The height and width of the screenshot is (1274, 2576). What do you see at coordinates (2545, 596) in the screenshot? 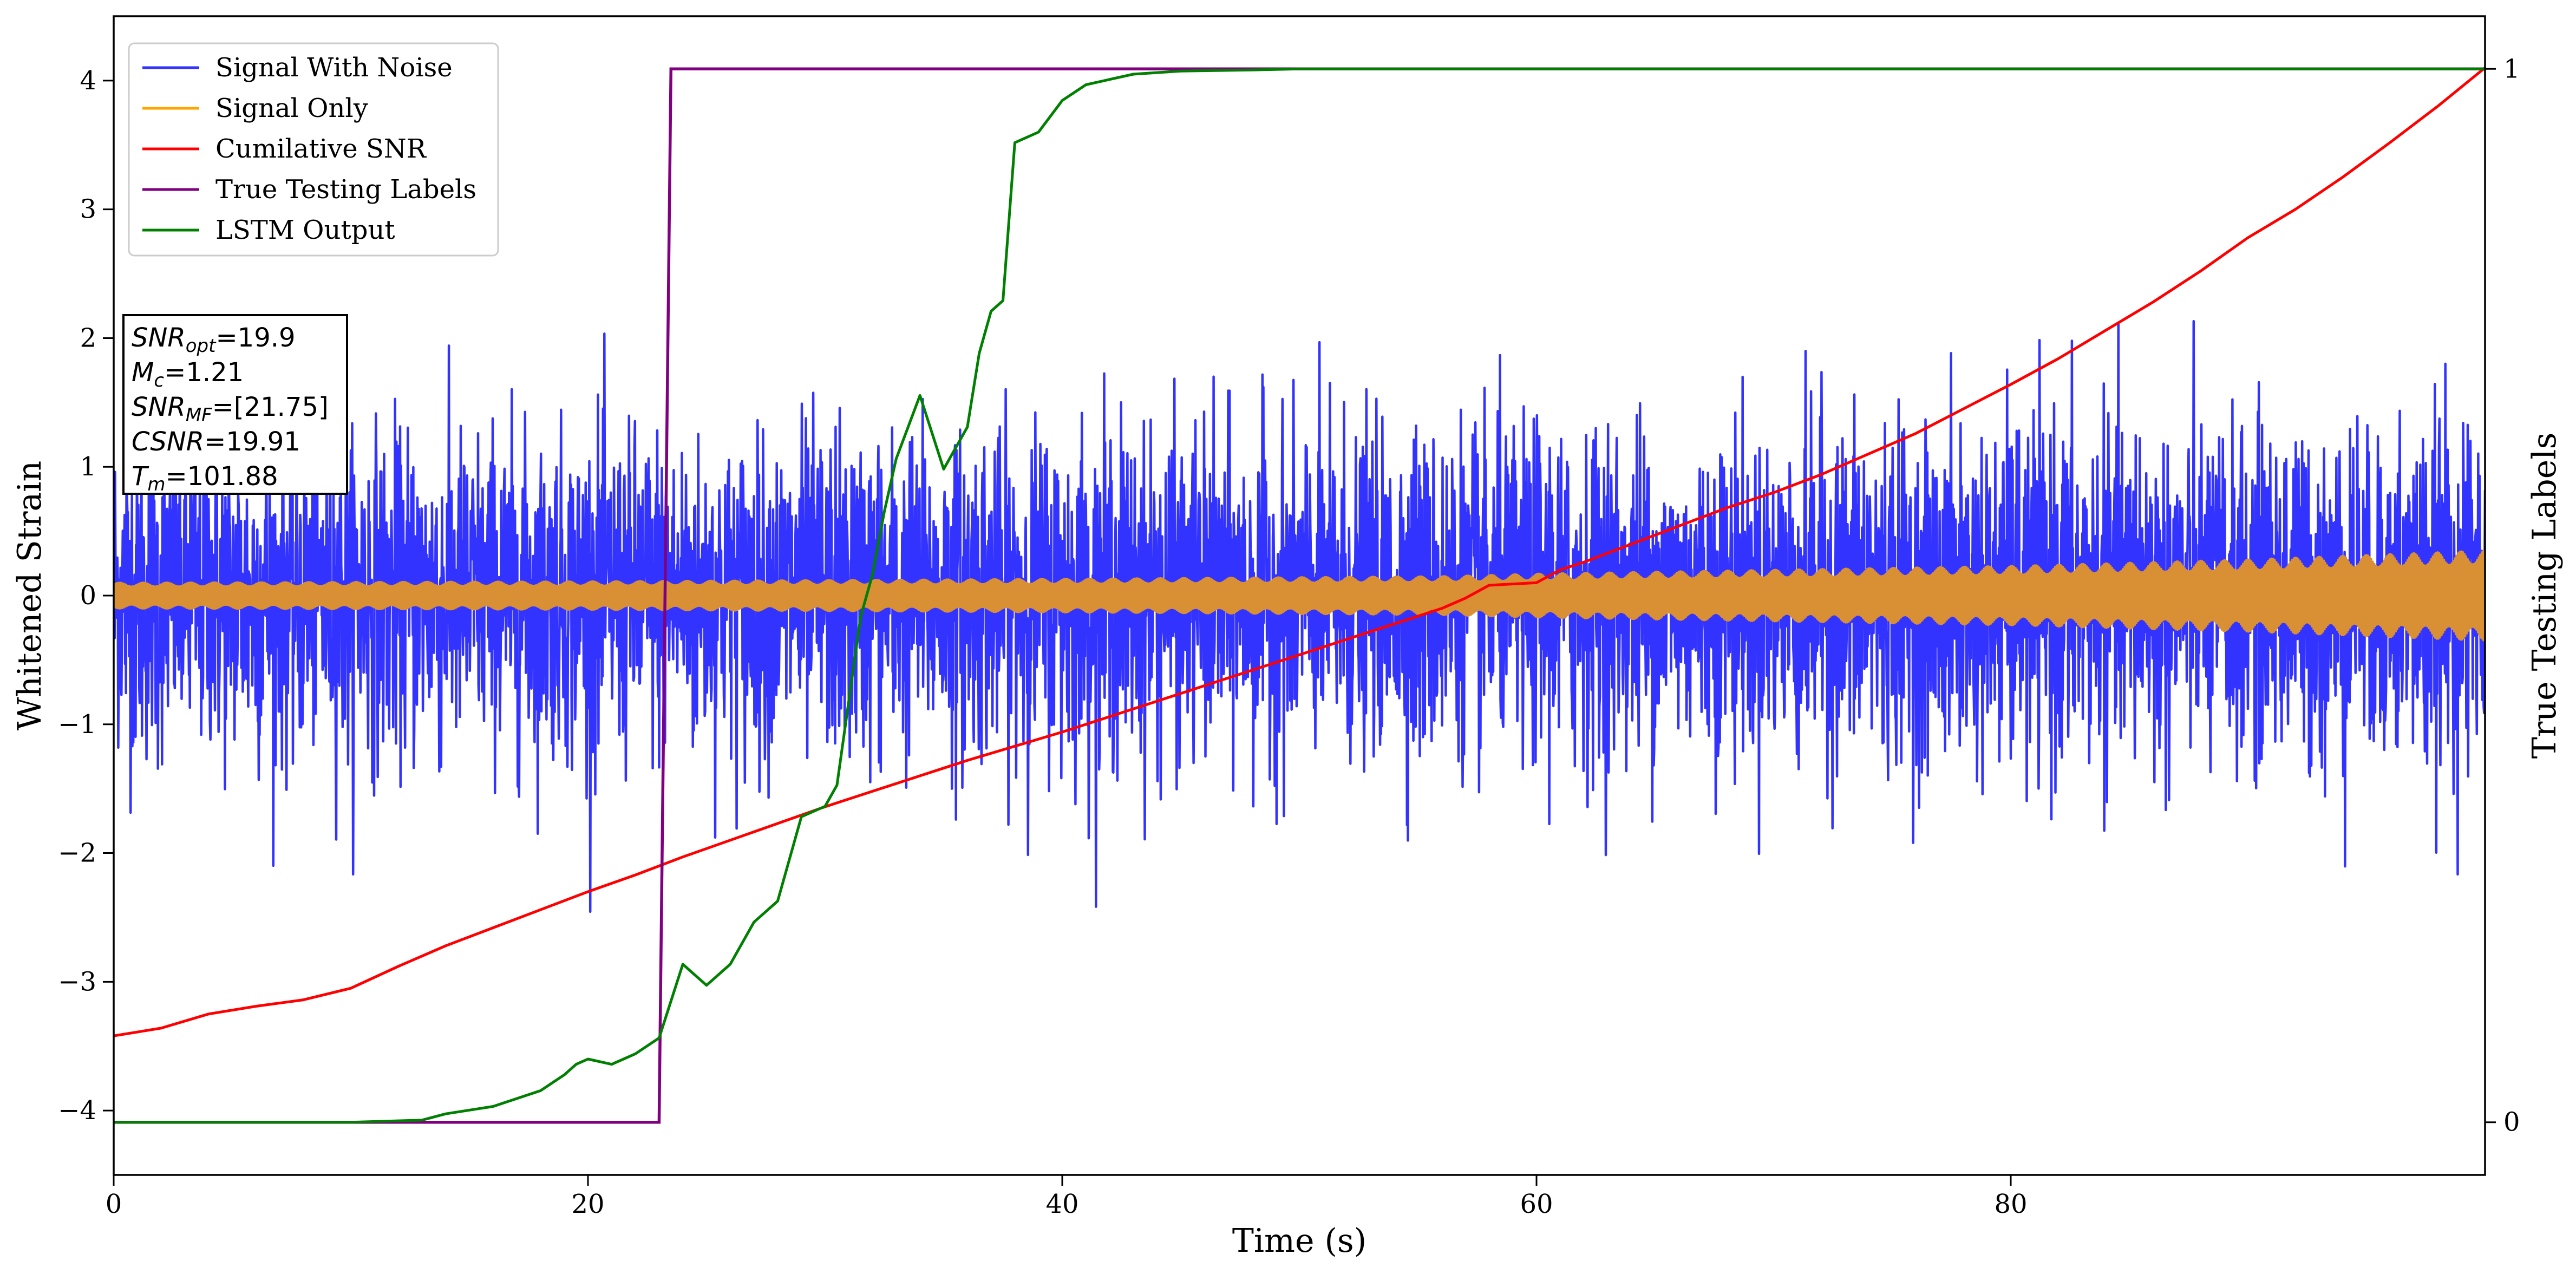
I see `y-right-axis-title: True Testing Labels` at bounding box center [2545, 596].